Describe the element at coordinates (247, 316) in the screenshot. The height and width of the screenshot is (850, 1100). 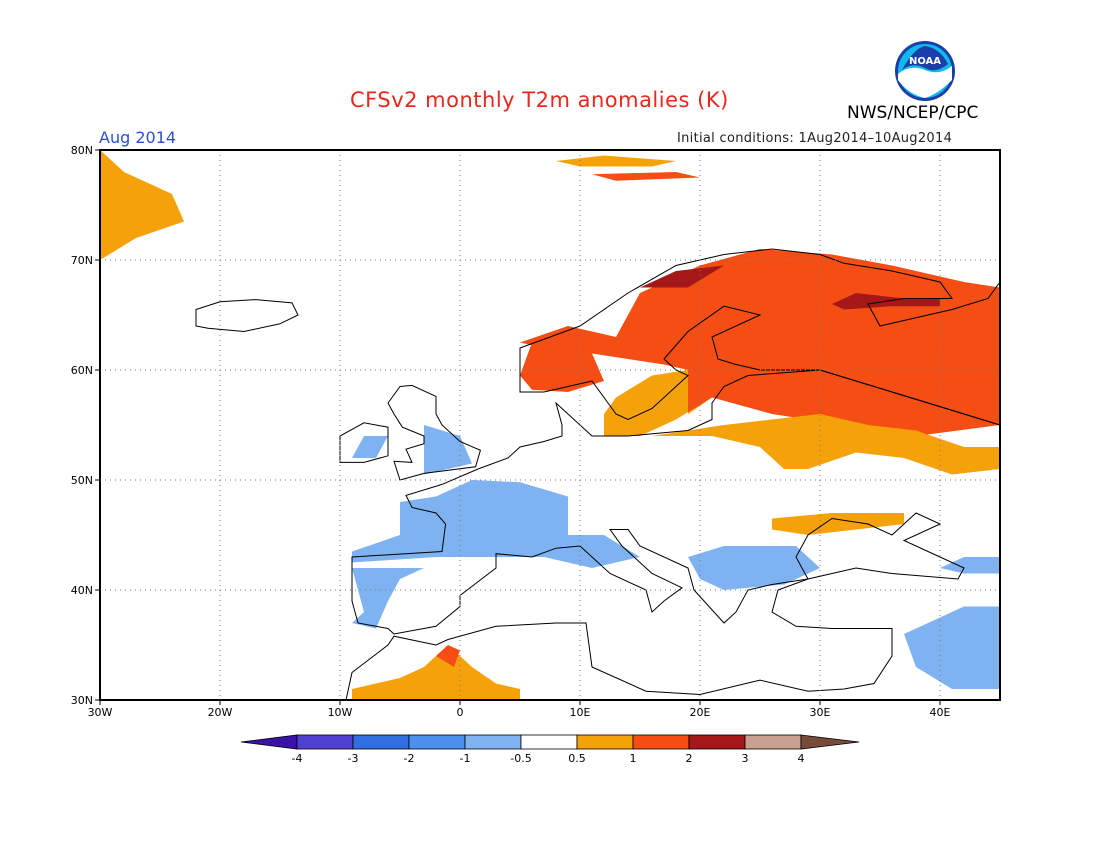
I see `coastline-iceland` at that location.